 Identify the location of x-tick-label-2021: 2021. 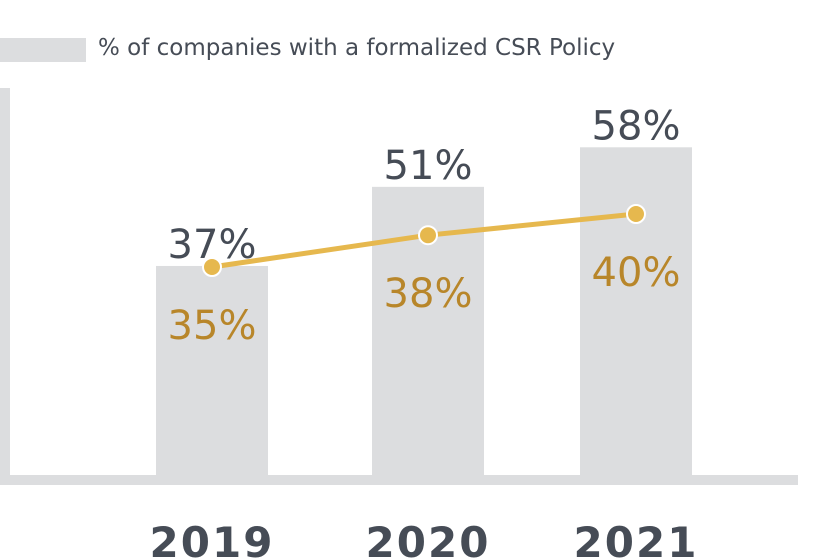
(636, 539).